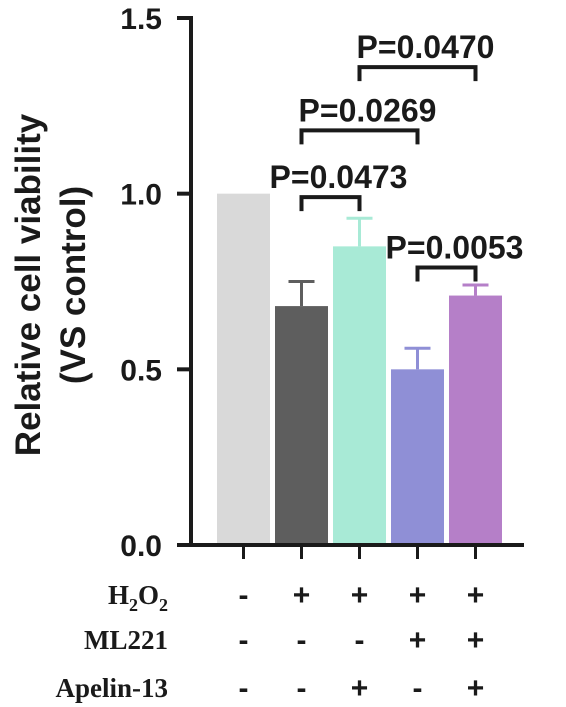 Image resolution: width=566 pixels, height=707 pixels. I want to click on error-bars, so click(388, 293).